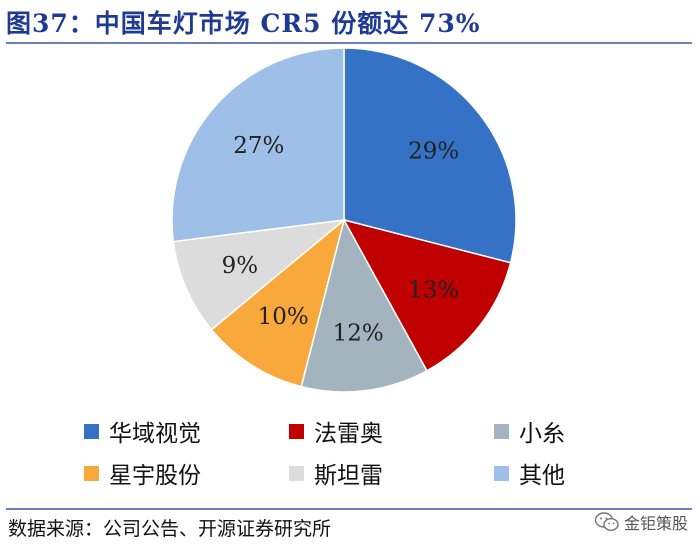  I want to click on pie-slice-stanley, so click(259, 274).